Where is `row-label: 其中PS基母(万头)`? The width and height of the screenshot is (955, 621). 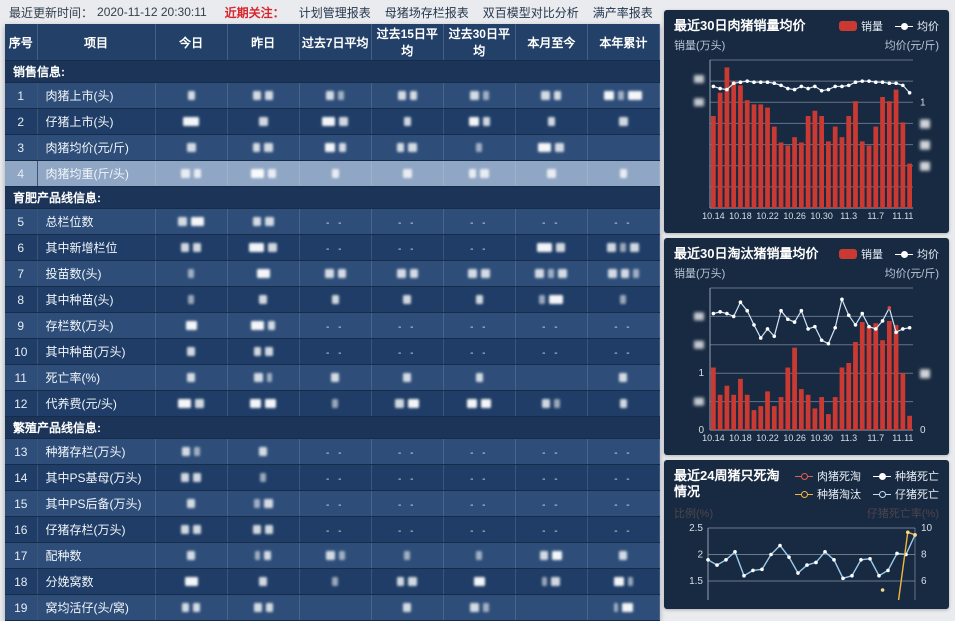
row-label: 其中PS基母(万头) is located at coordinates (96, 477).